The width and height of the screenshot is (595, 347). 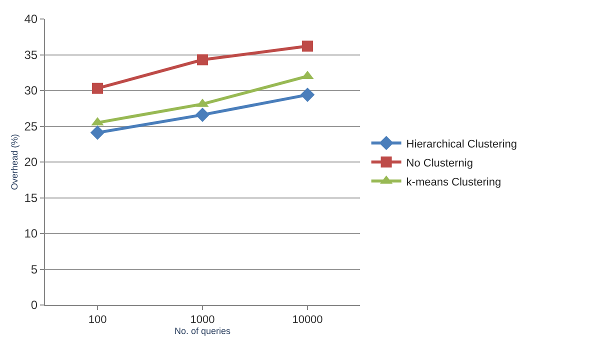 What do you see at coordinates (97, 320) in the screenshot?
I see `x-tick-label: 100` at bounding box center [97, 320].